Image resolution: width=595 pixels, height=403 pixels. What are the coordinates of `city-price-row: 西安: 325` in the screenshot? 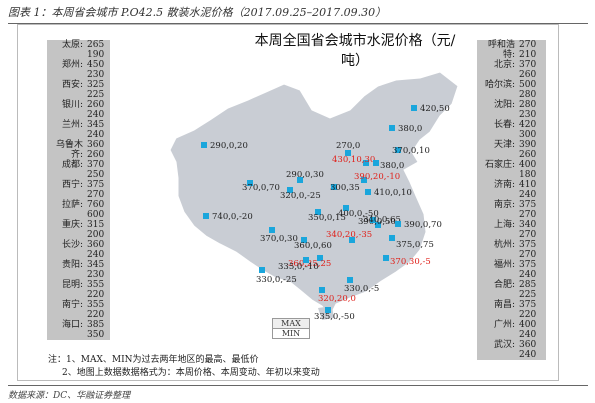 It's located at (78, 85).